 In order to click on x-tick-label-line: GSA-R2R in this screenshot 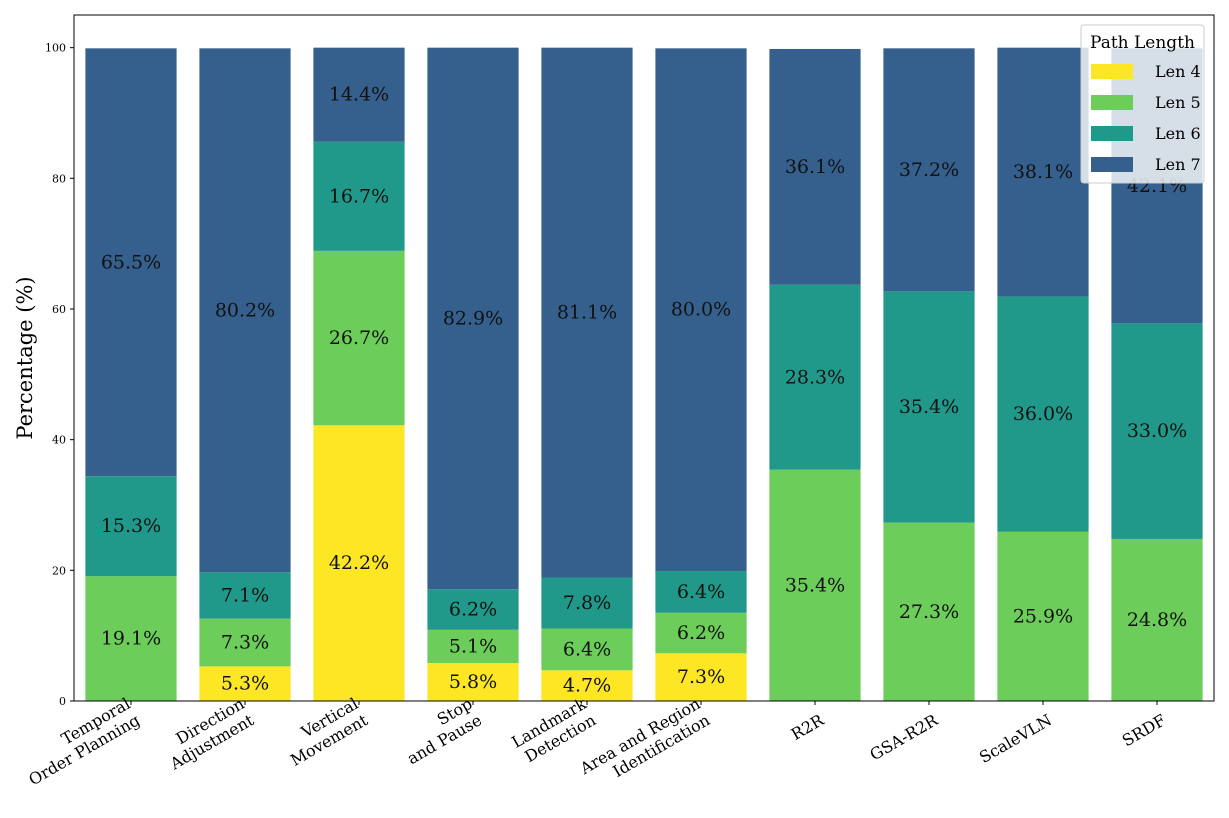, I will do `click(904, 737)`.